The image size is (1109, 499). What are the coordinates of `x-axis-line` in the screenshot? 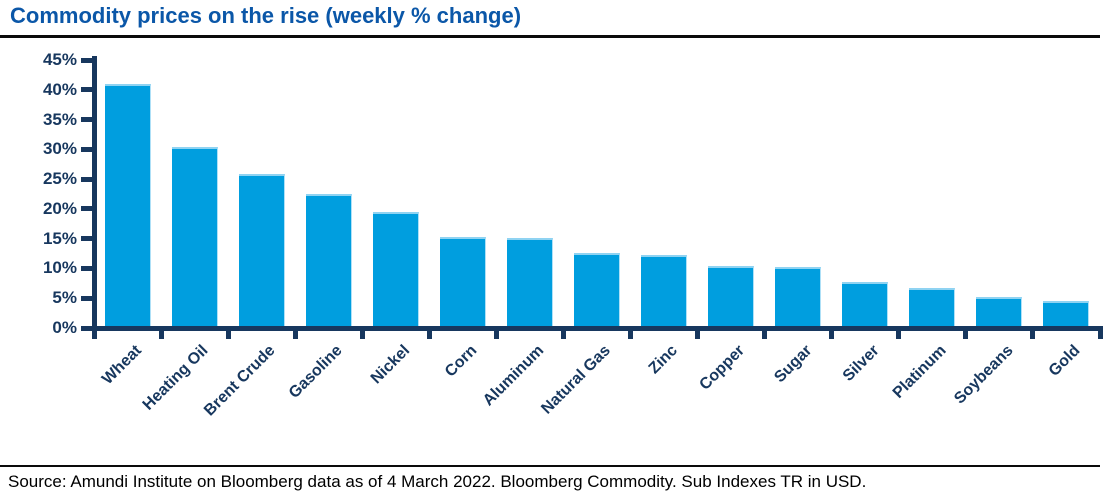 It's located at (596, 328).